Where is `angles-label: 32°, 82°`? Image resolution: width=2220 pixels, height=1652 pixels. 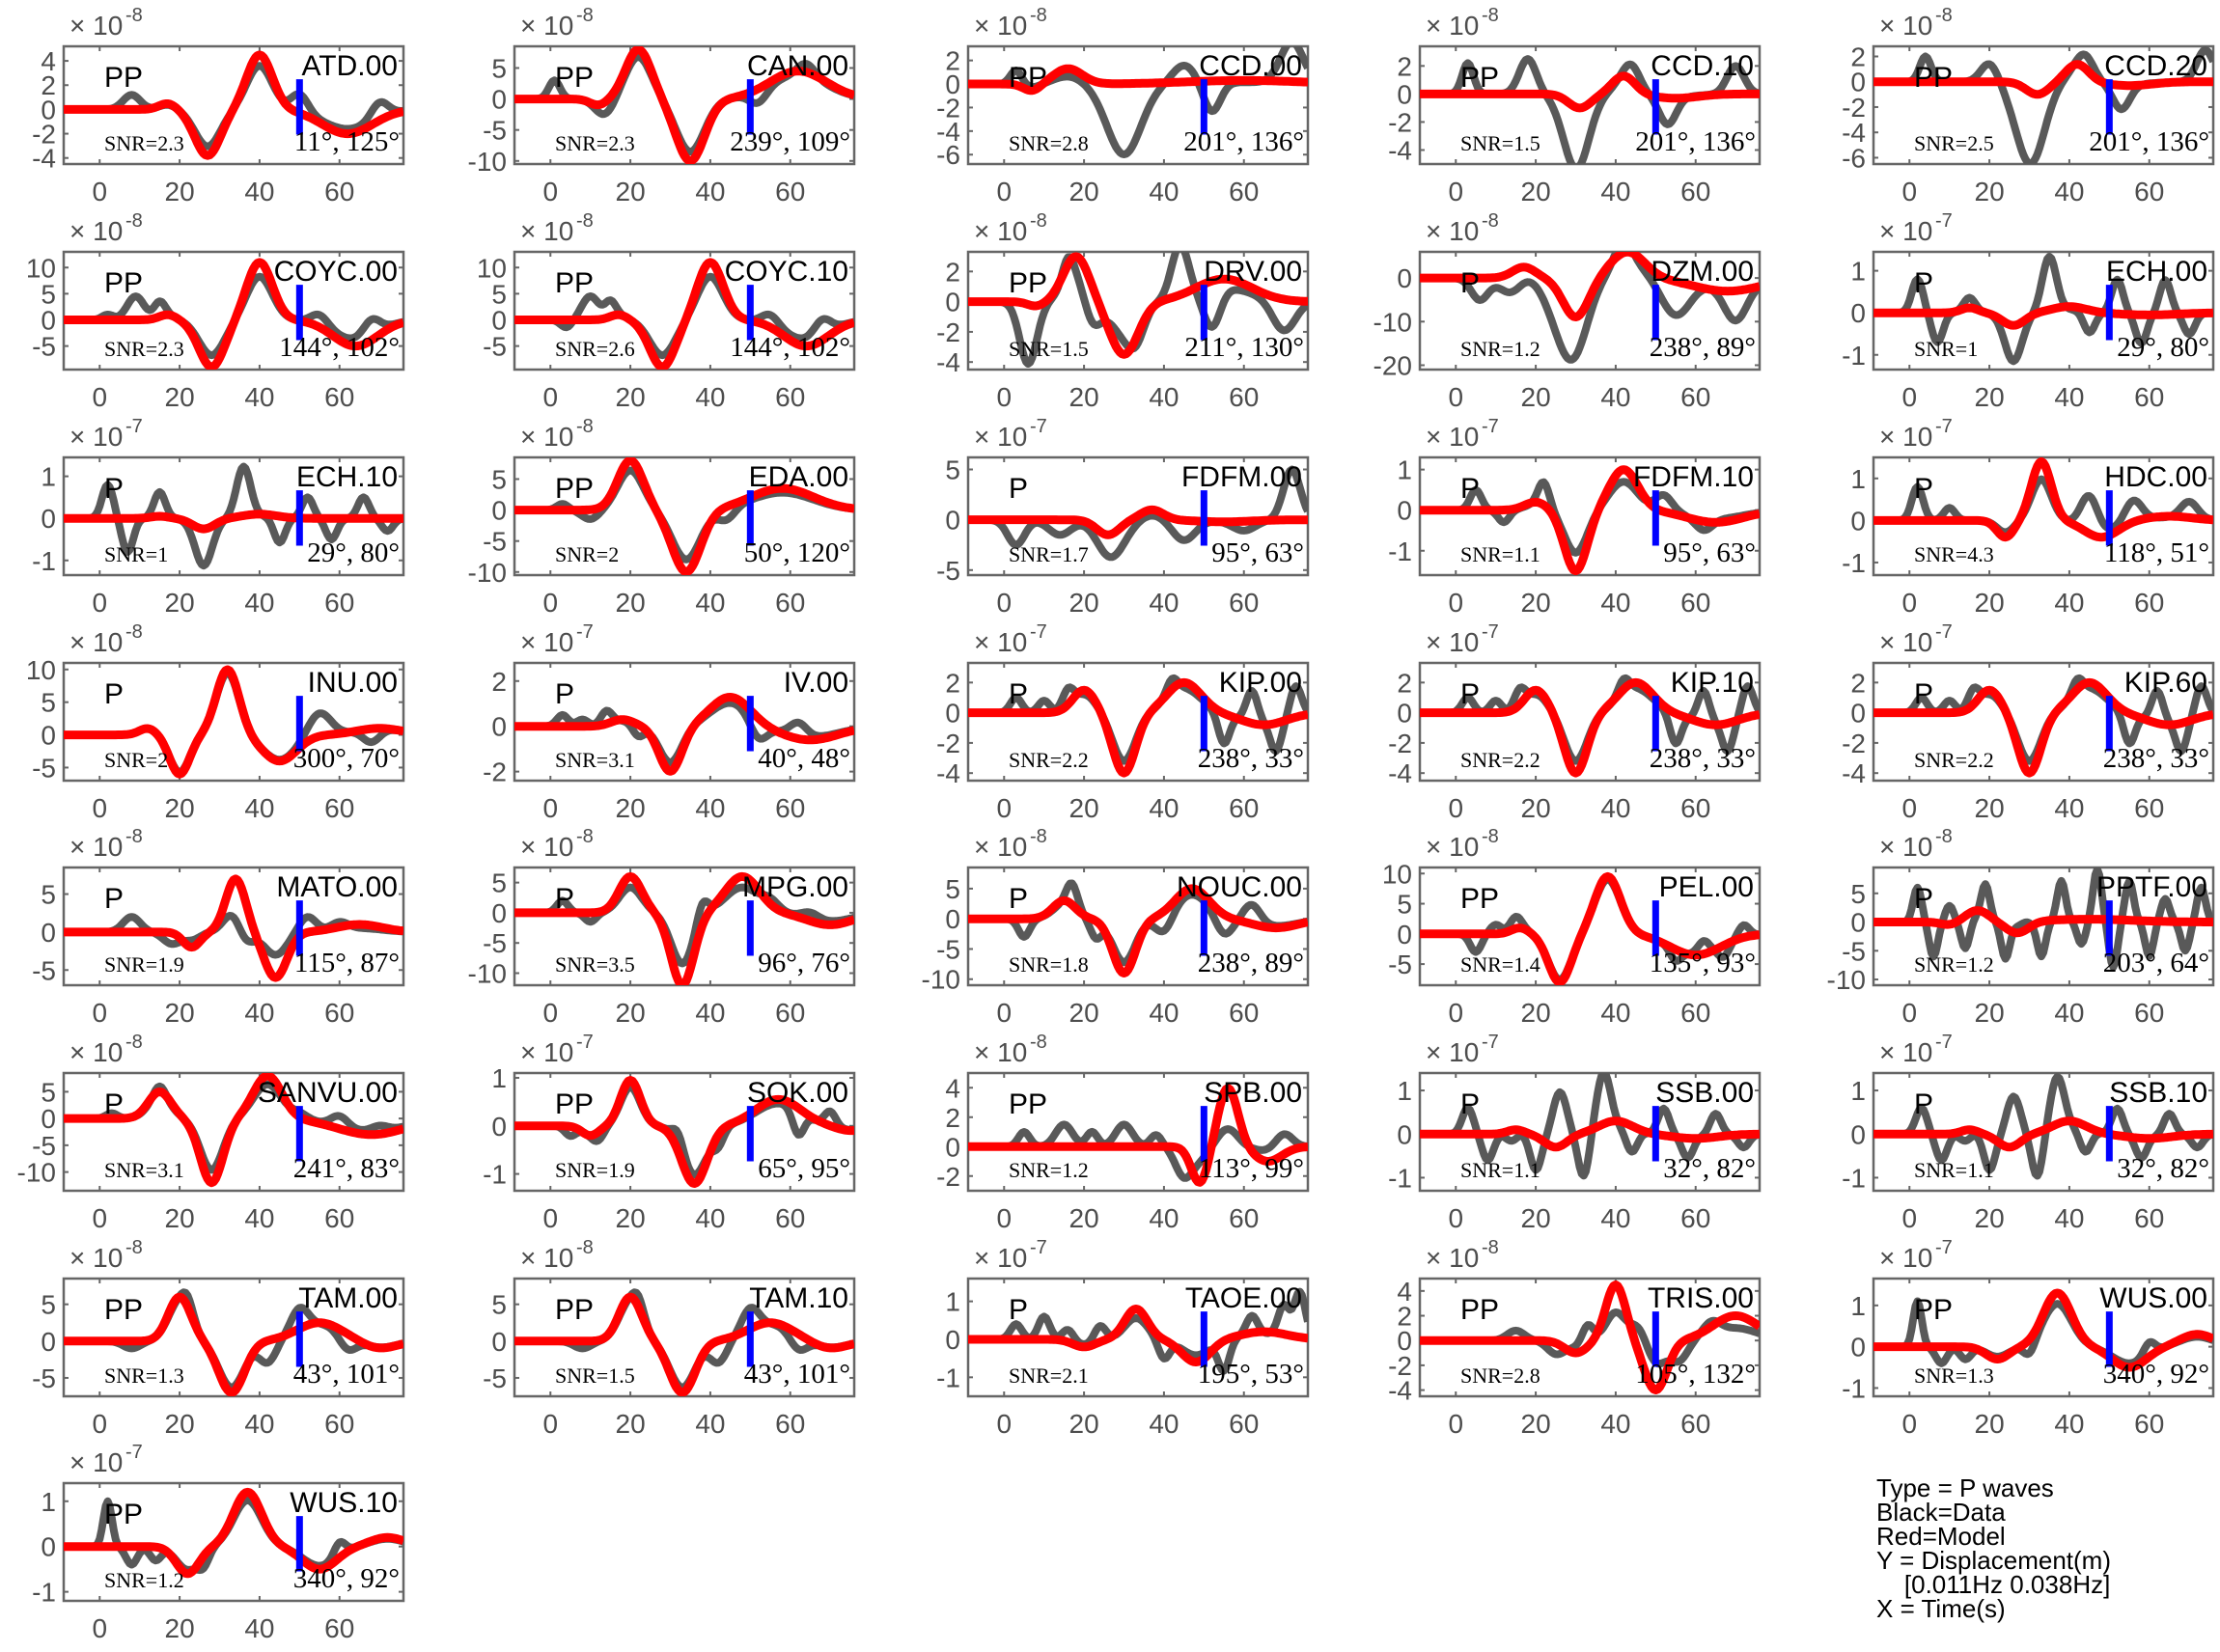
angles-label: 32°, 82° is located at coordinates (2163, 1168).